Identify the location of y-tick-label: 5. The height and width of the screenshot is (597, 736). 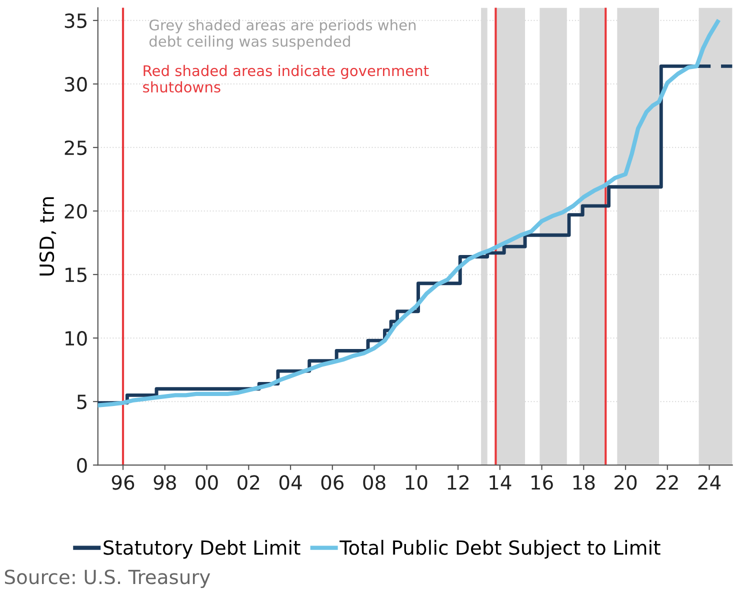
(81, 402).